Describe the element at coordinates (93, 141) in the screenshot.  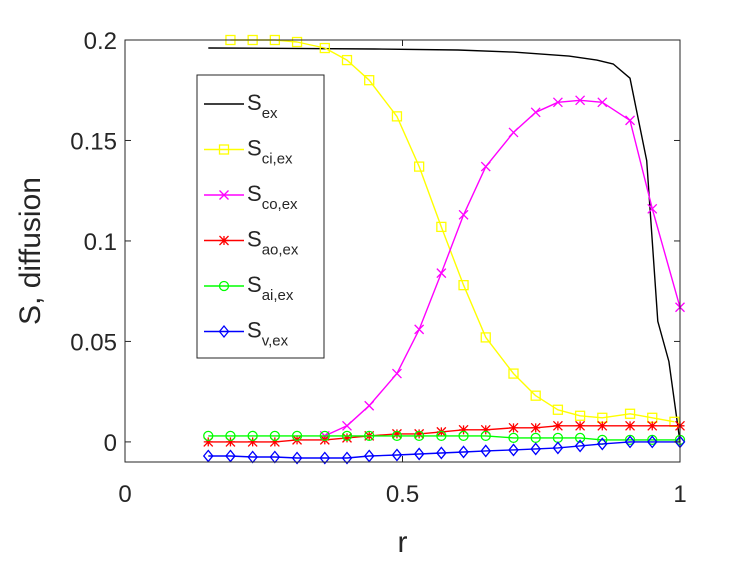
I see `y-tick-label: 0.15` at that location.